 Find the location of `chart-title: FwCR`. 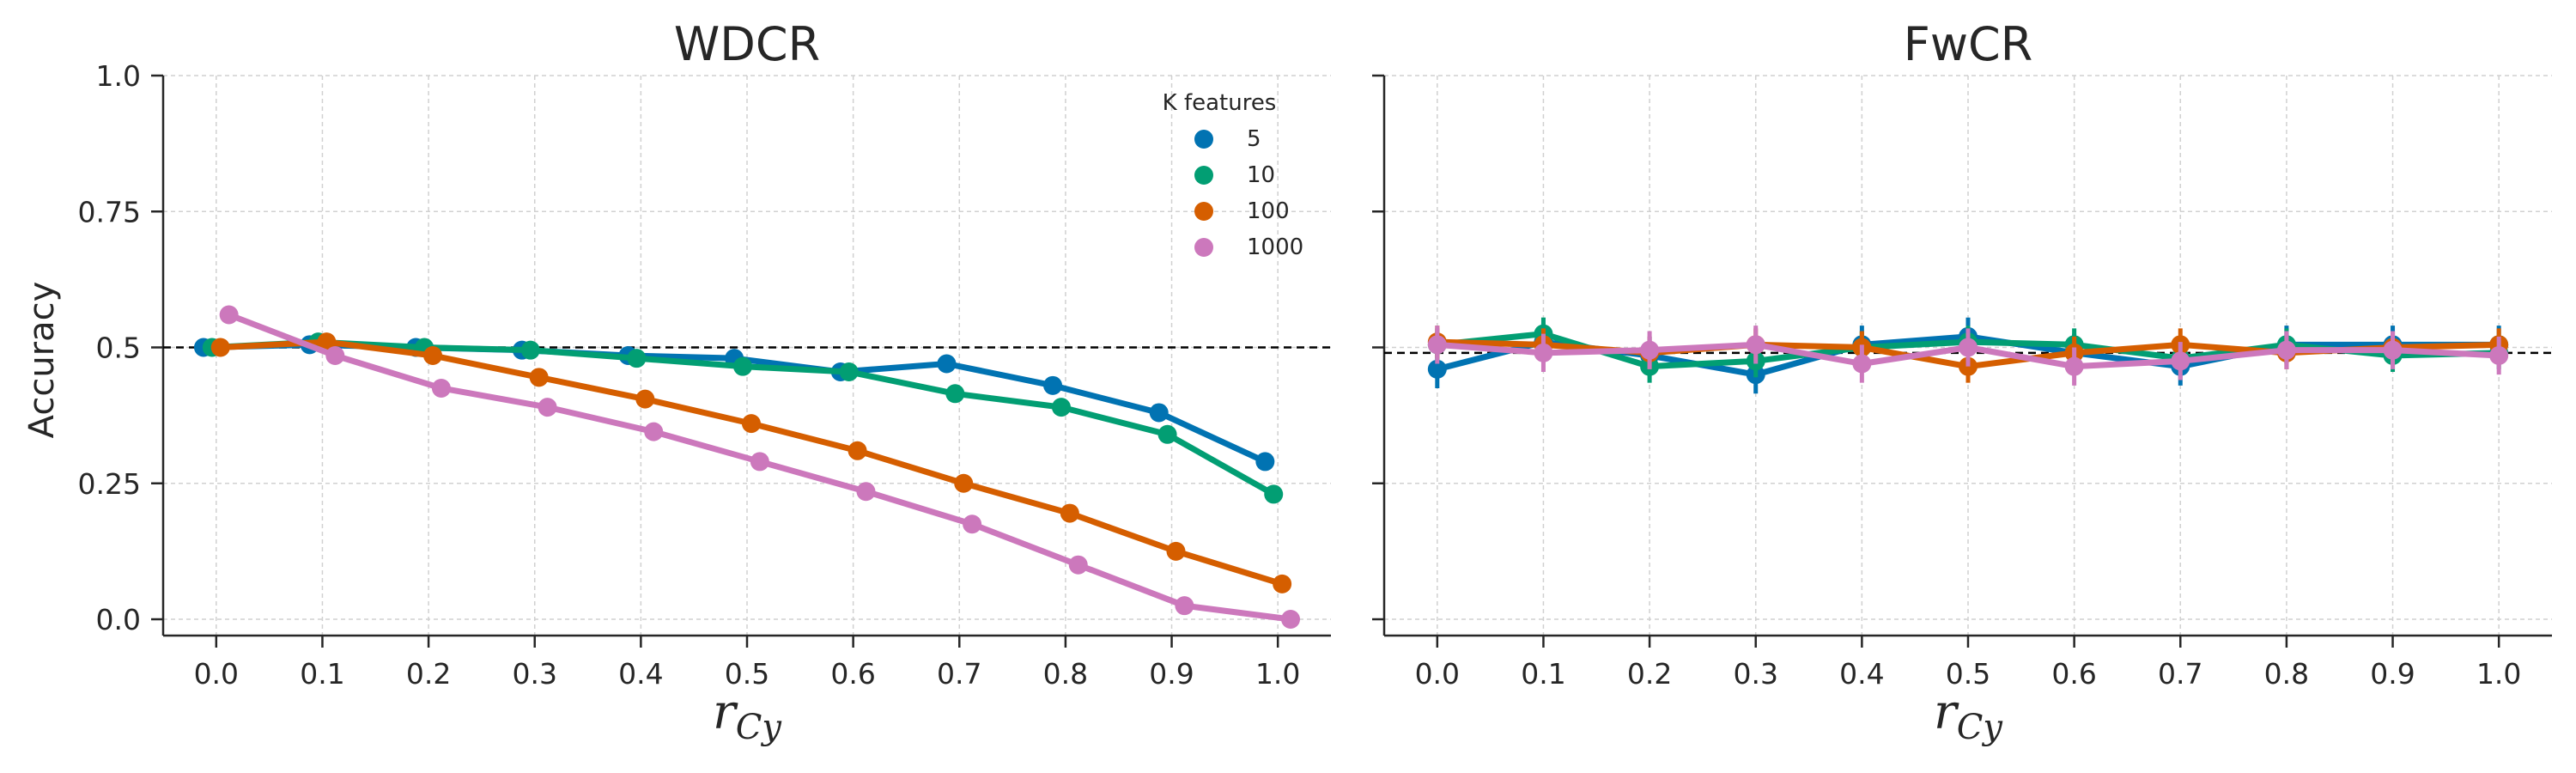

chart-title: FwCR is located at coordinates (1968, 44).